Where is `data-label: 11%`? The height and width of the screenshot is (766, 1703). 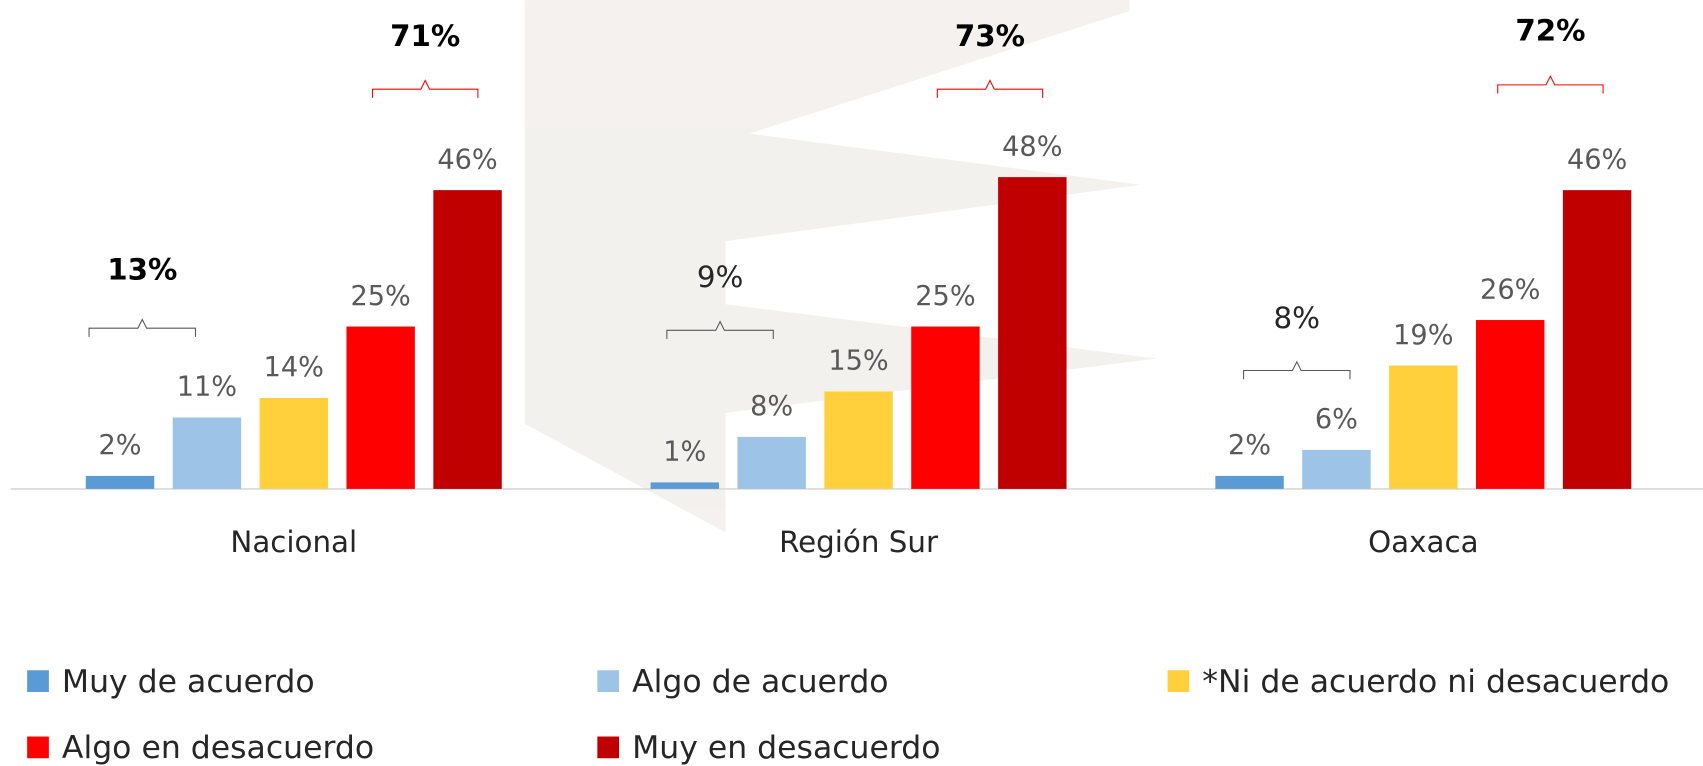
data-label: 11% is located at coordinates (207, 387).